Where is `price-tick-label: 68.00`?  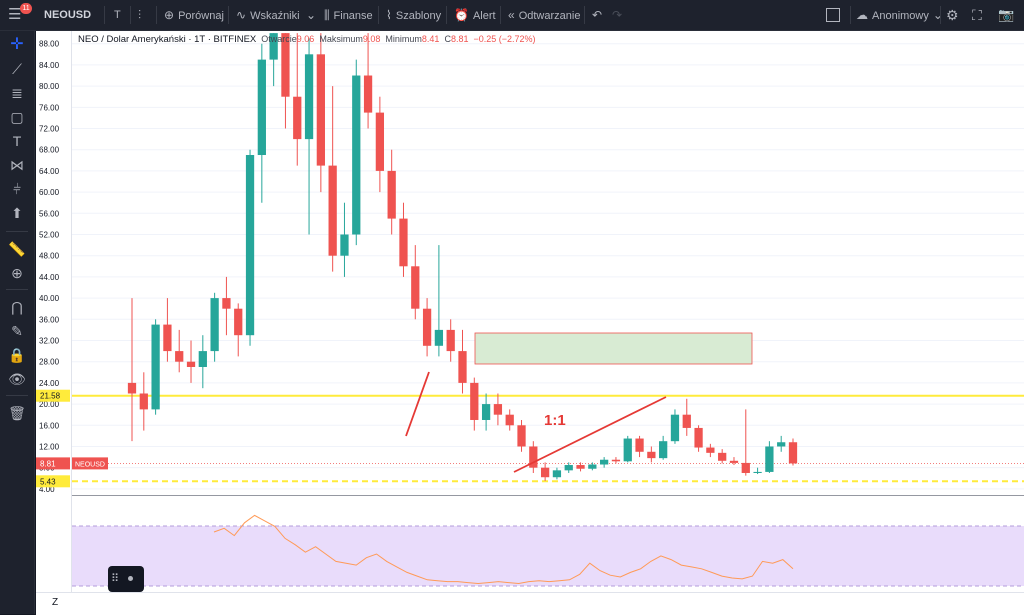
price-tick-label: 68.00 is located at coordinates (49, 150).